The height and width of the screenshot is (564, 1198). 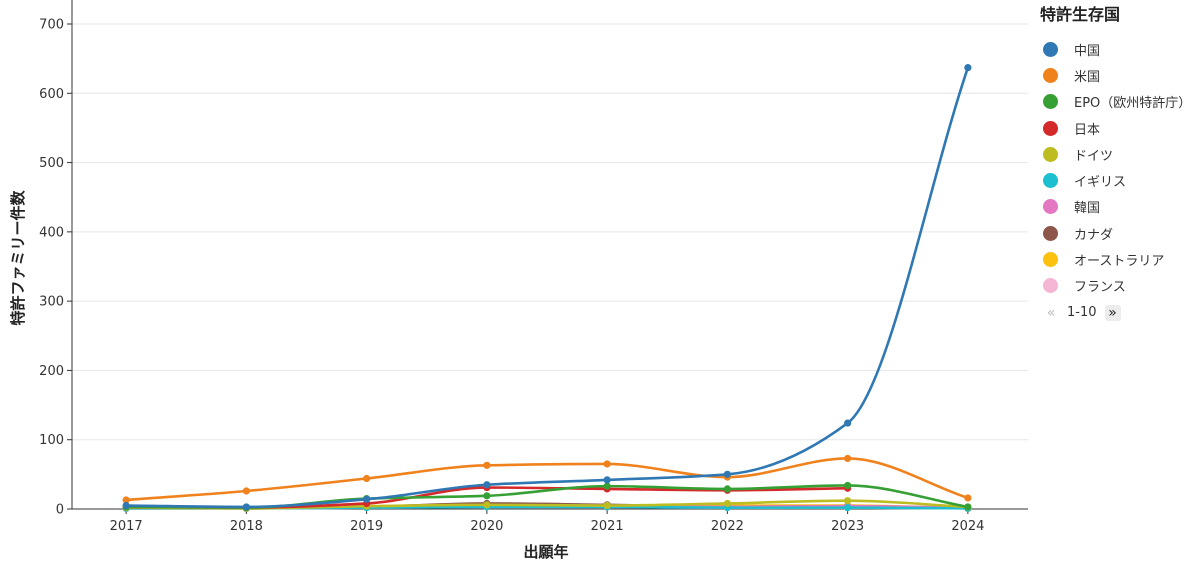 I want to click on legend-label: 韓国, so click(x=1087, y=209).